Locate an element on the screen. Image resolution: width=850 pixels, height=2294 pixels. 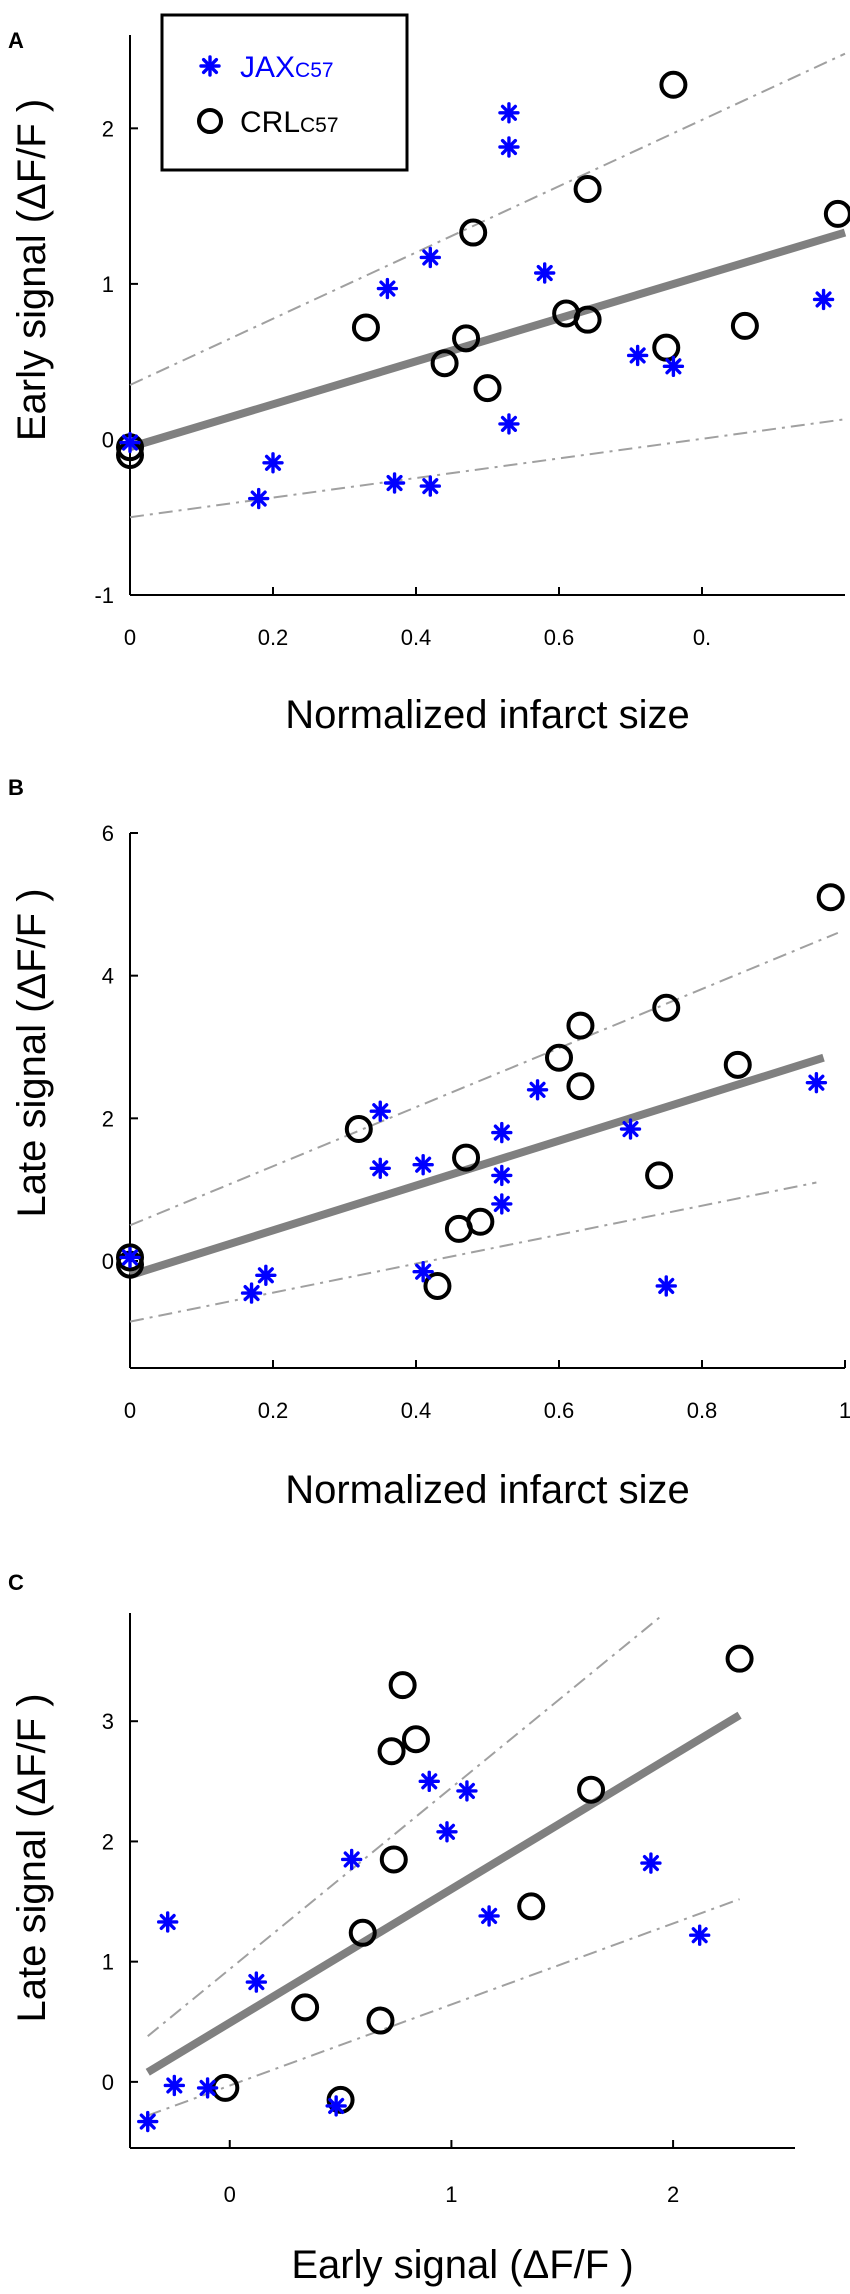
legend-crl-marker is located at coordinates (210, 121).